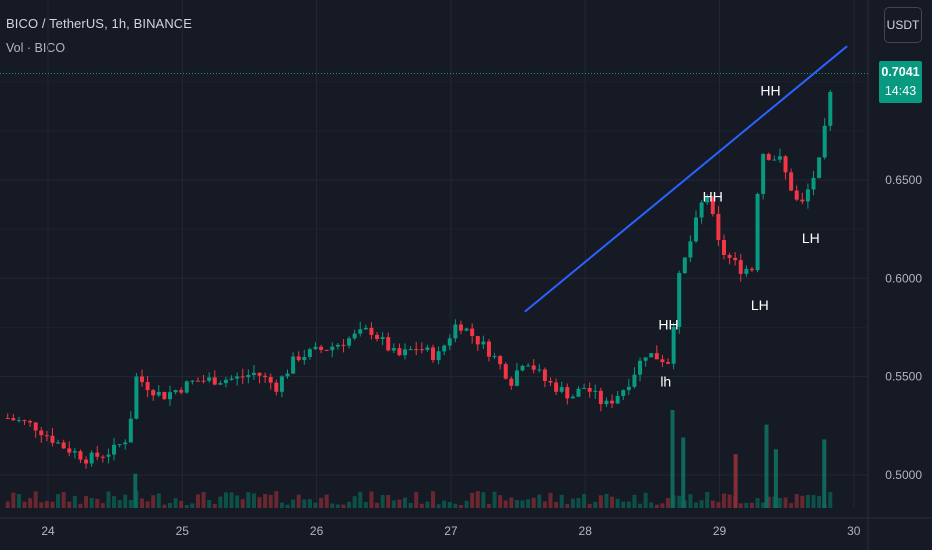  Describe the element at coordinates (903, 25) in the screenshot. I see `currency-button: USDT` at that location.